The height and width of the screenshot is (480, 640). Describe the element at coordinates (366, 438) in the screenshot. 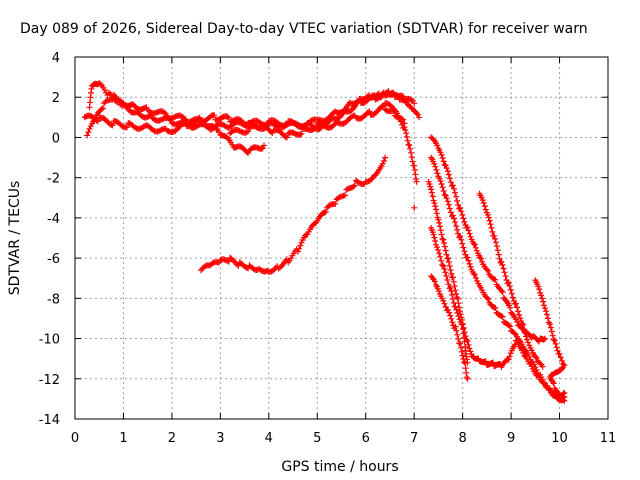

I see `x-tick-label: 6` at that location.